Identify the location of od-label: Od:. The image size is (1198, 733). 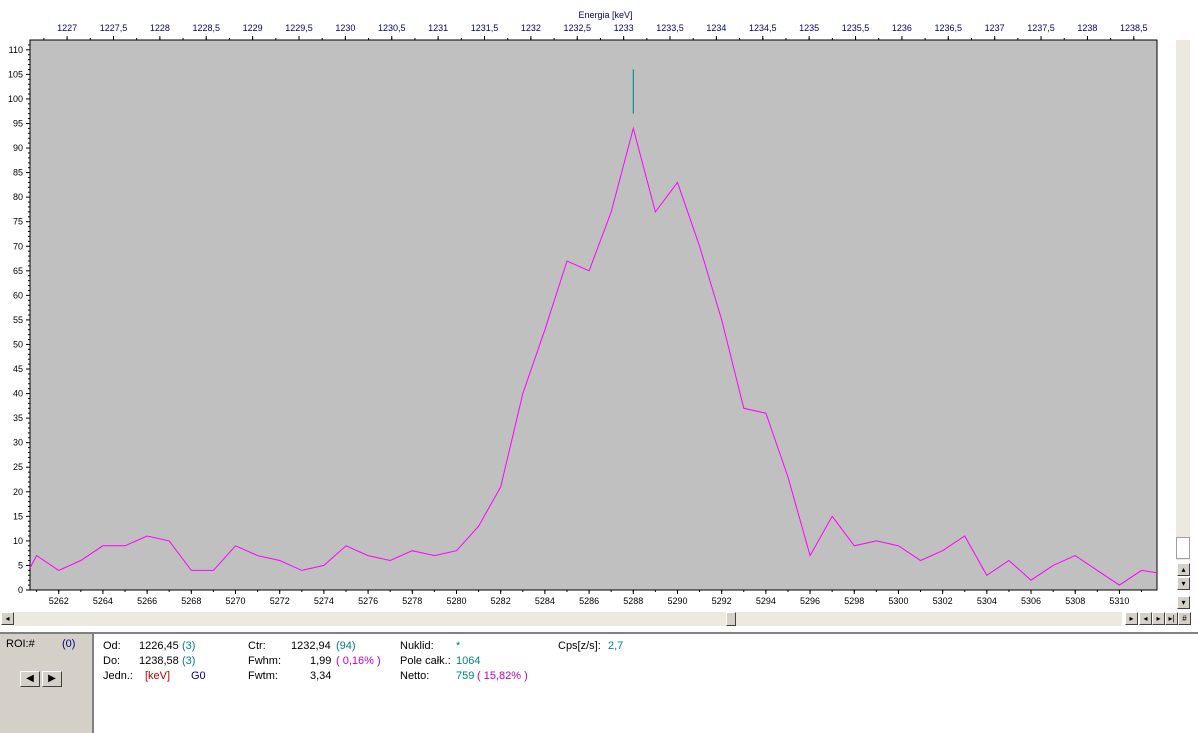
(112, 646).